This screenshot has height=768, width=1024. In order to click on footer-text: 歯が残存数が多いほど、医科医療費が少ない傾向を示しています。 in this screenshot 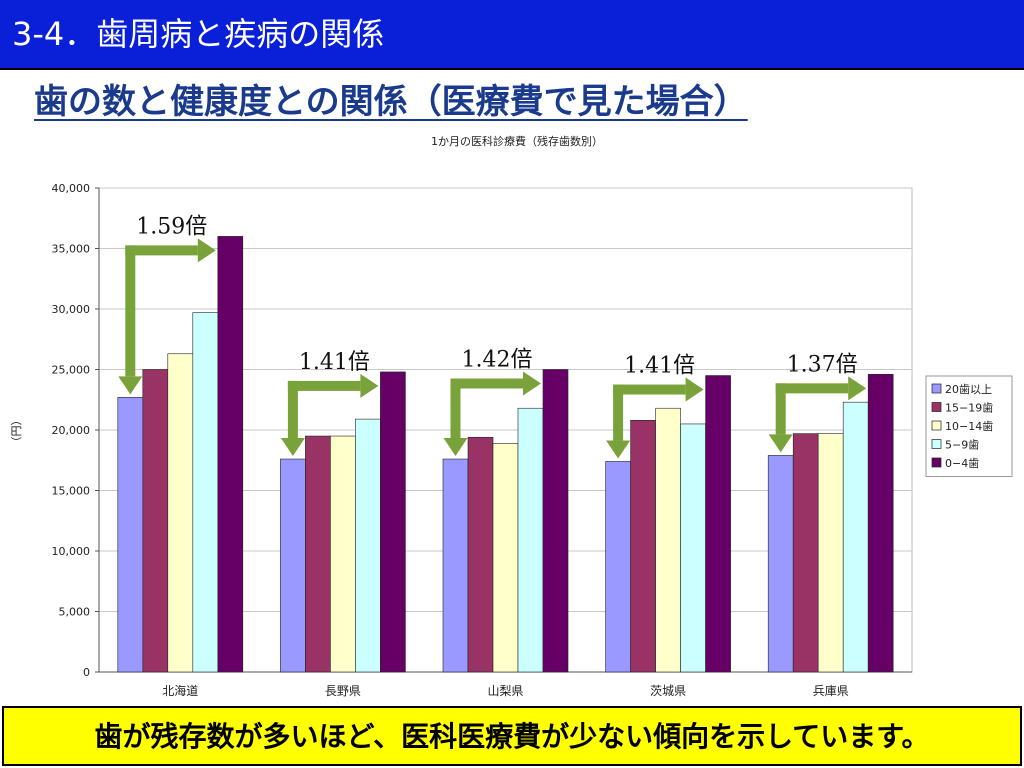, I will do `click(512, 736)`.